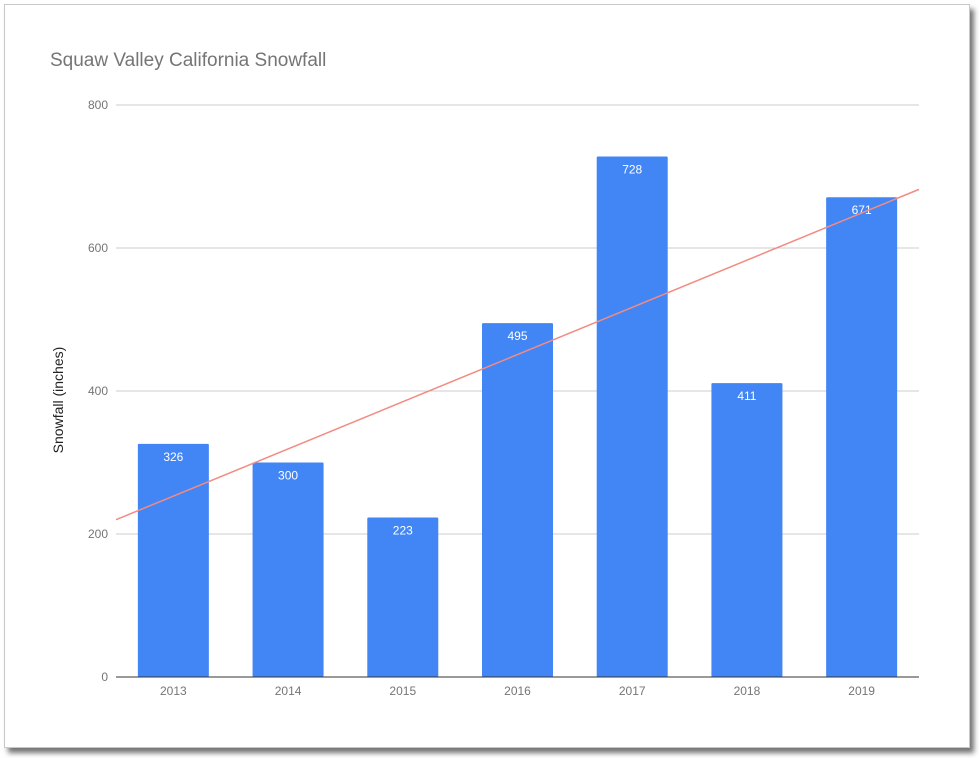 This screenshot has width=979, height=758. Describe the element at coordinates (288, 691) in the screenshot. I see `x-tick-label: 2014` at that location.